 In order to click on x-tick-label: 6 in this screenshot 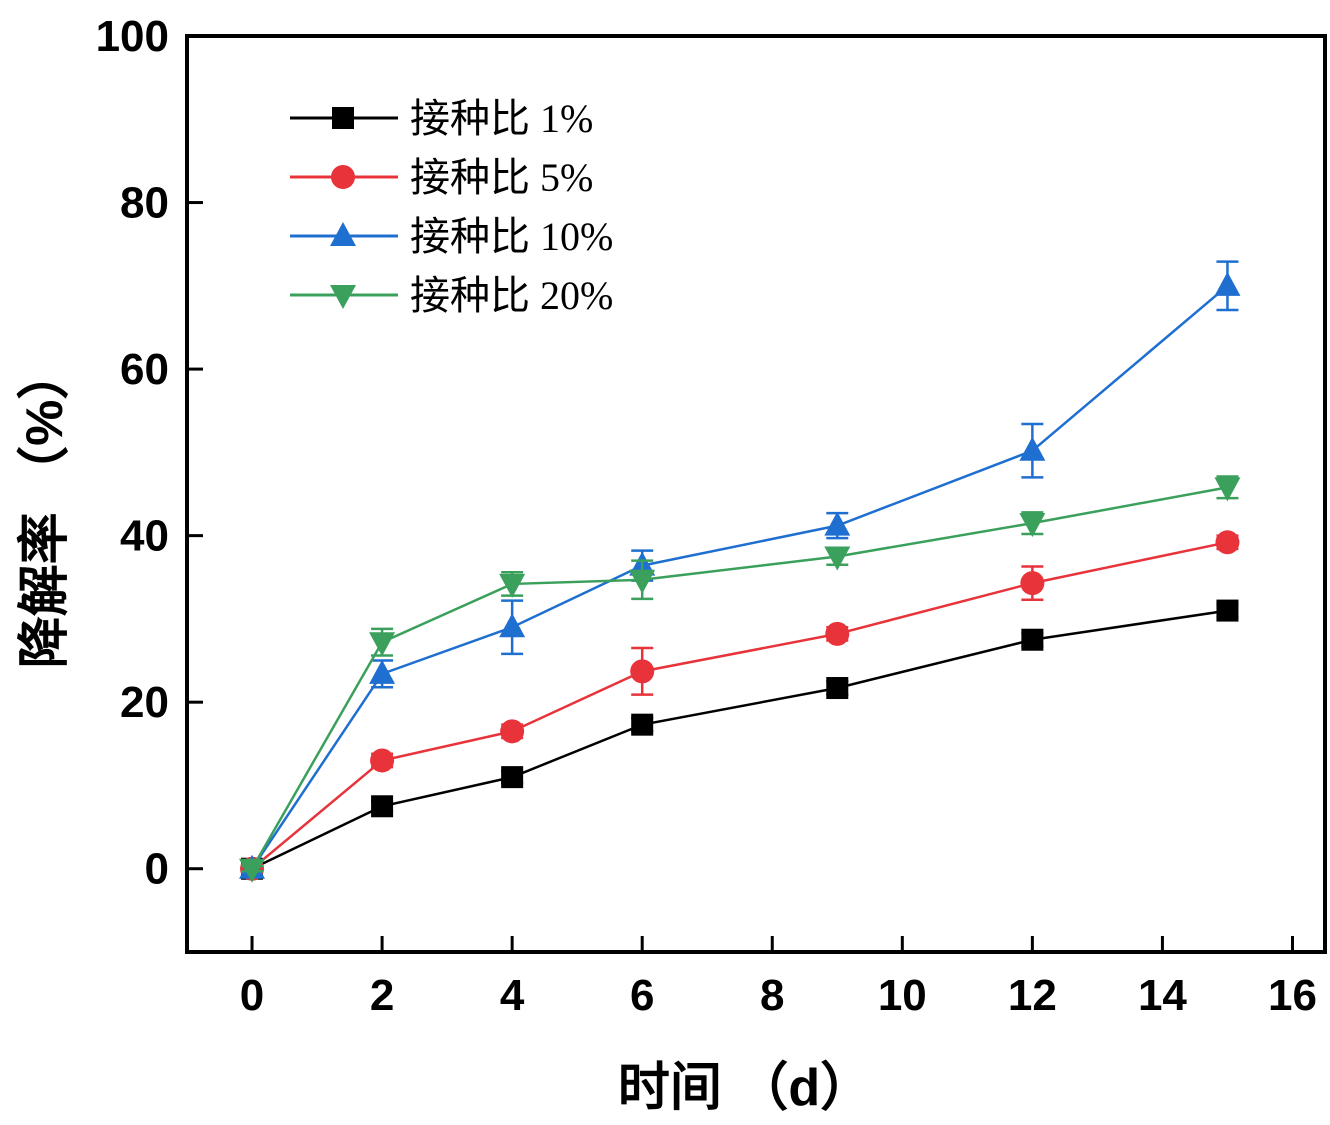, I will do `click(642, 995)`.